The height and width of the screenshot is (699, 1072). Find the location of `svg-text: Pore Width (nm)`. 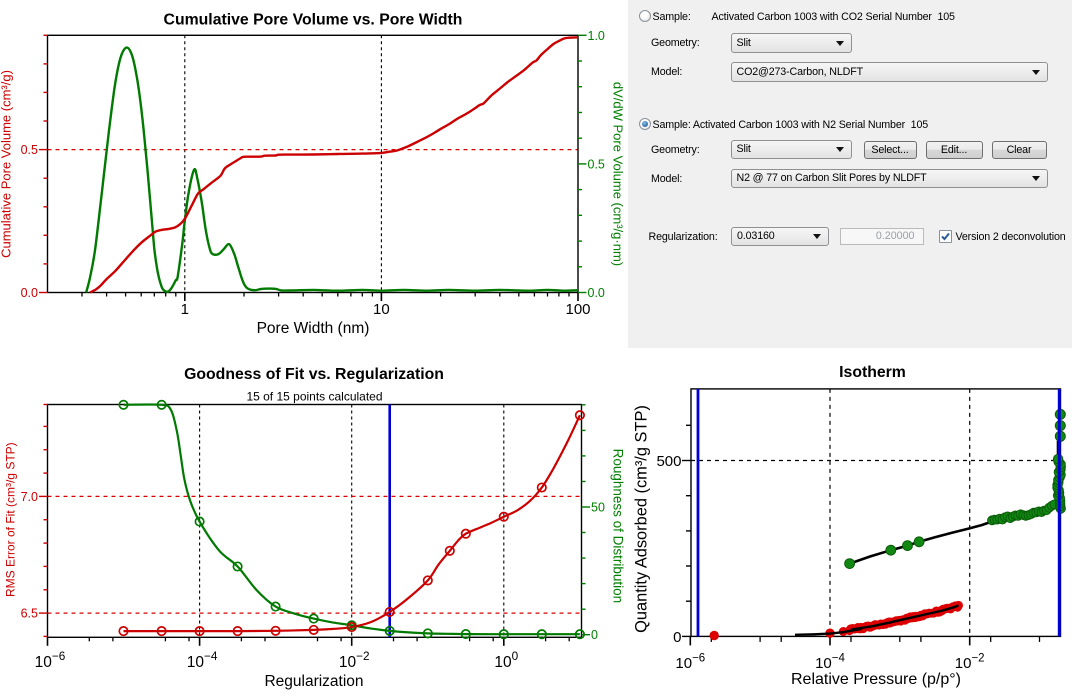

svg-text: Pore Width (nm) is located at coordinates (313, 328).